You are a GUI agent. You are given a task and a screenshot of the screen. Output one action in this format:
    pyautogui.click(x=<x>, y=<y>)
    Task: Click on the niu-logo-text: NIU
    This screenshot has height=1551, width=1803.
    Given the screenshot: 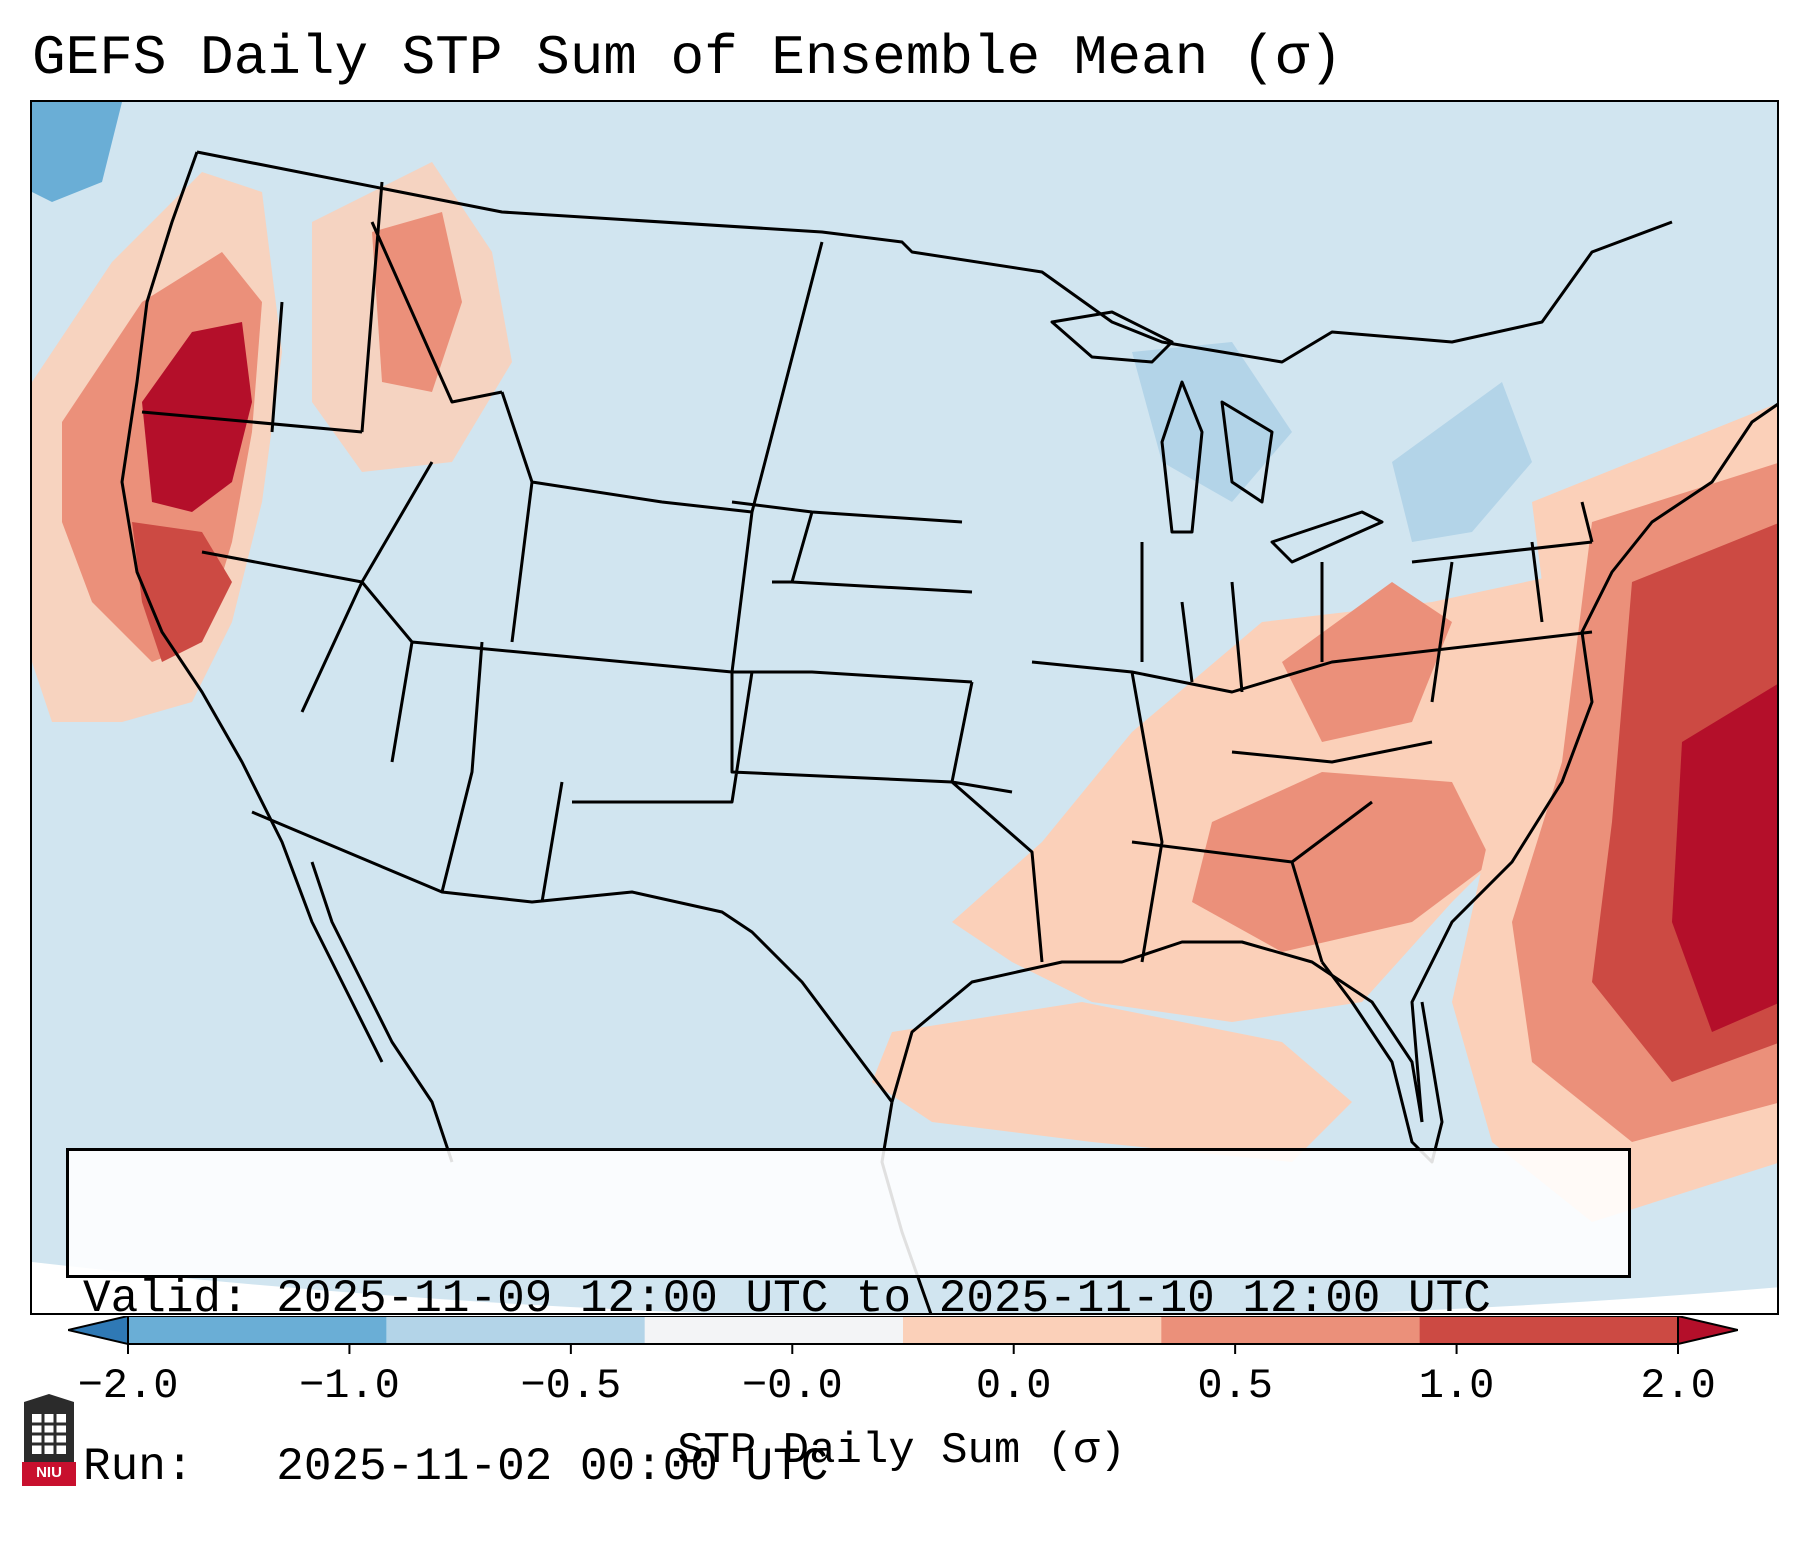 What is the action you would take?
    pyautogui.click(x=49, y=1472)
    